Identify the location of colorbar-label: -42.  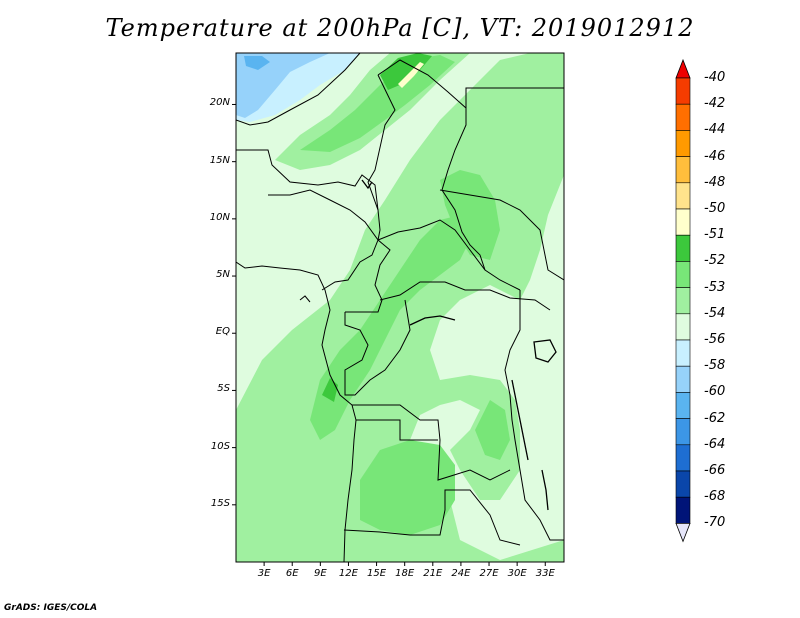
(715, 104).